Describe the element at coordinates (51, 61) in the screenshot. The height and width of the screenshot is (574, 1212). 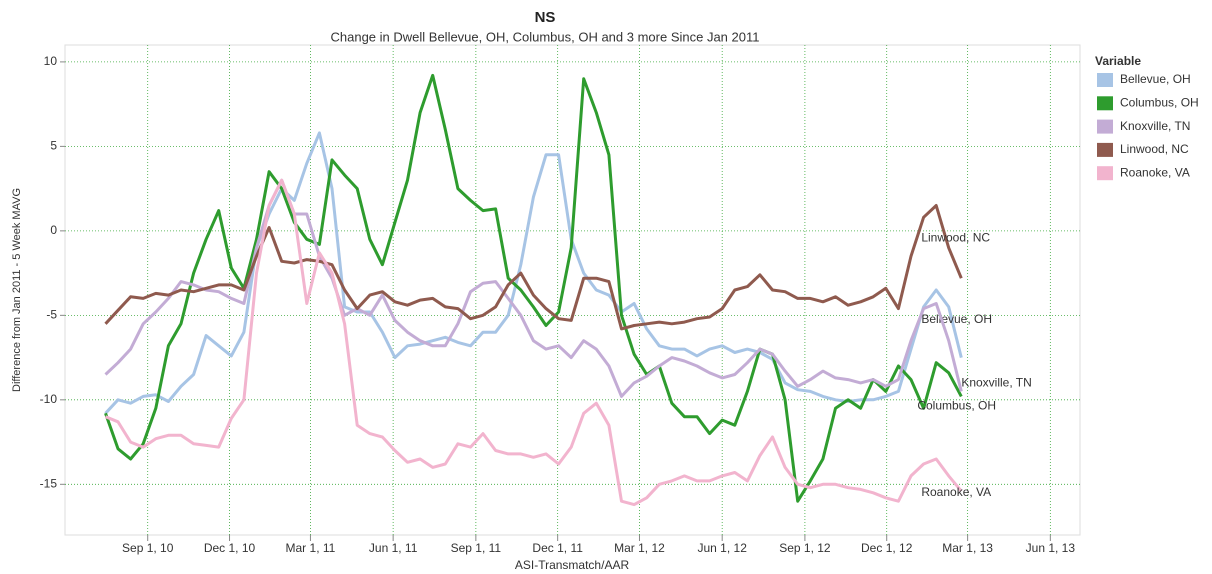
I see `y-tick-label: 10` at that location.